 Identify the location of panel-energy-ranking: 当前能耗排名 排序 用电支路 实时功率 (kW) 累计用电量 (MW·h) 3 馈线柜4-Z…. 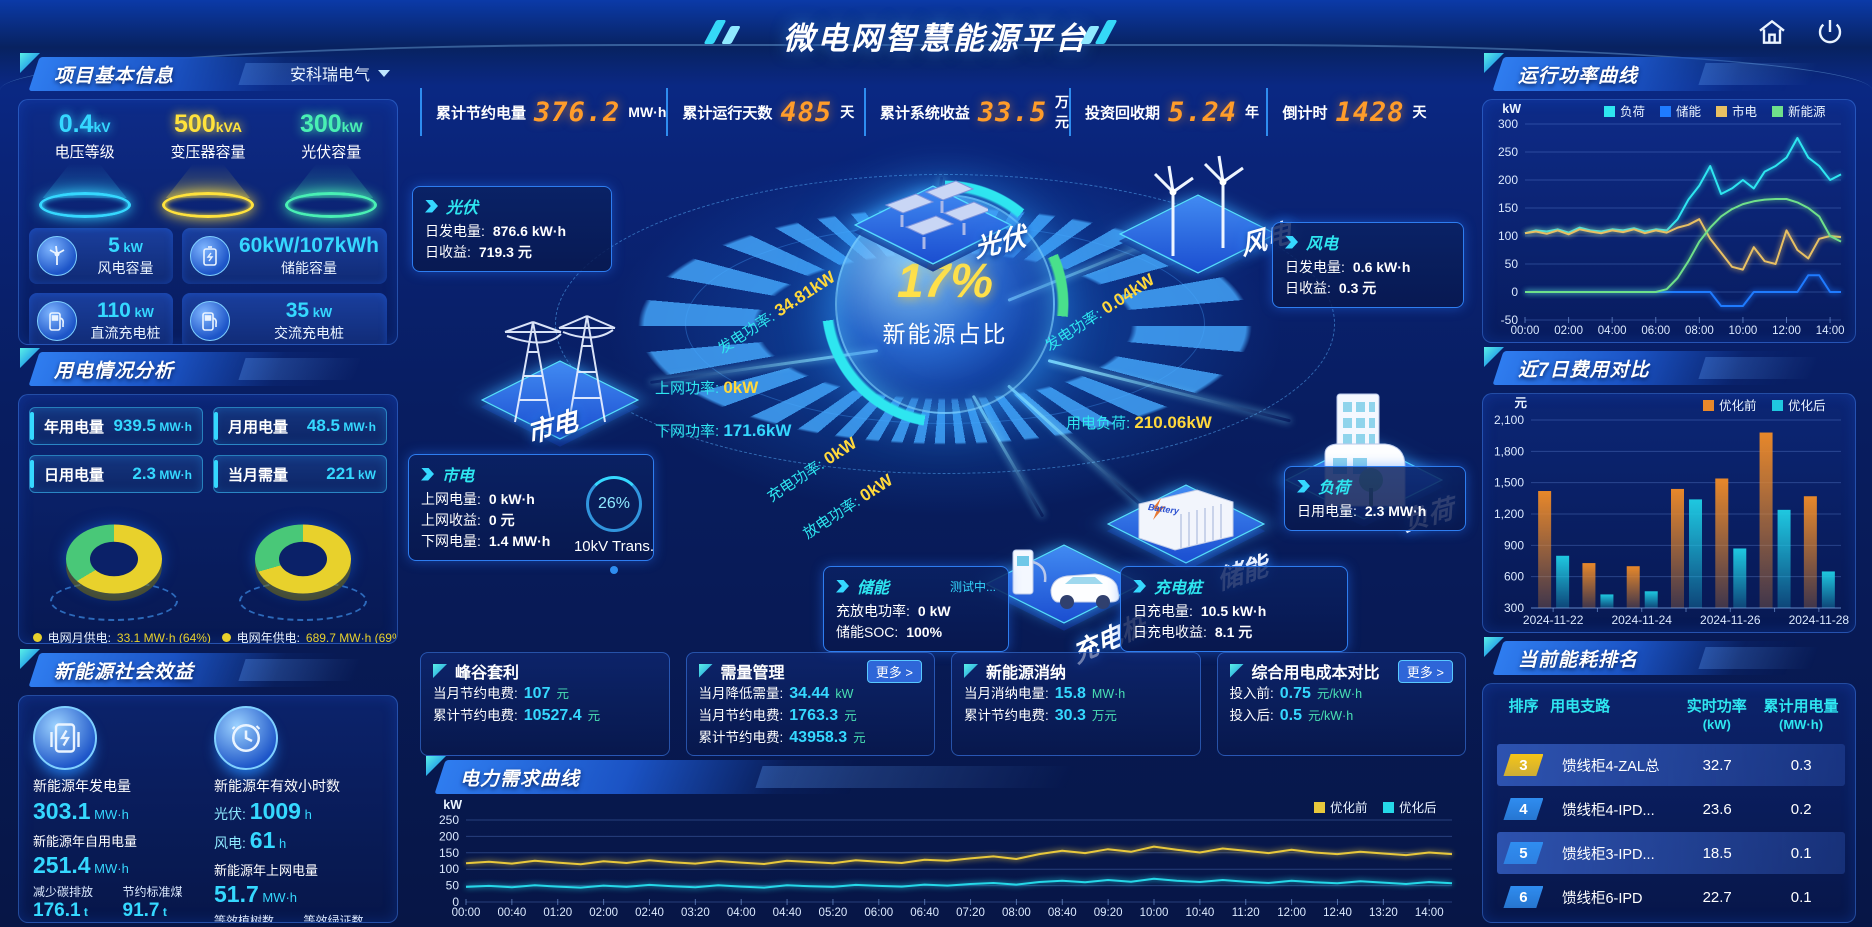
(1669, 782).